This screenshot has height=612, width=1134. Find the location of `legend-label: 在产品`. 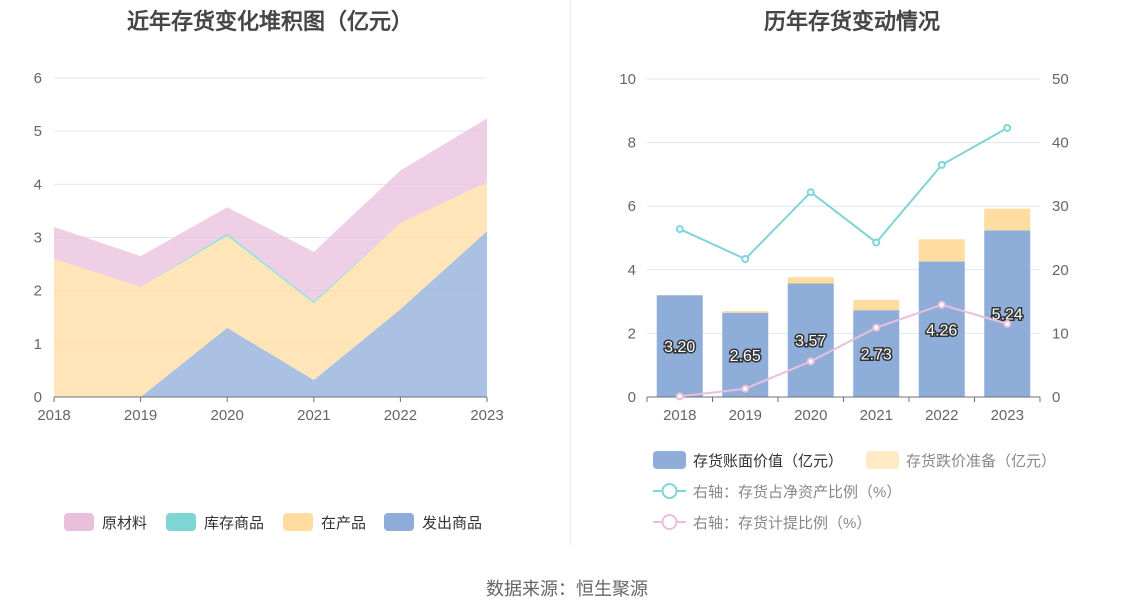

legend-label: 在产品 is located at coordinates (343, 523).